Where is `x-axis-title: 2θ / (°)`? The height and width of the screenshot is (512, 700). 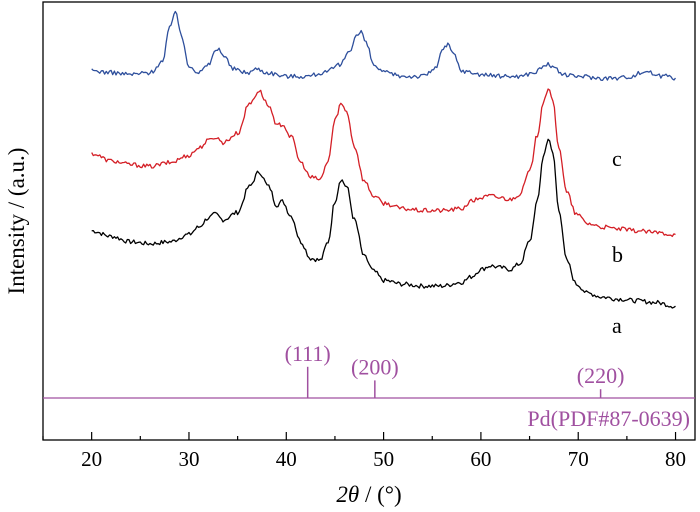
x-axis-title: 2θ / (°) is located at coordinates (368, 494).